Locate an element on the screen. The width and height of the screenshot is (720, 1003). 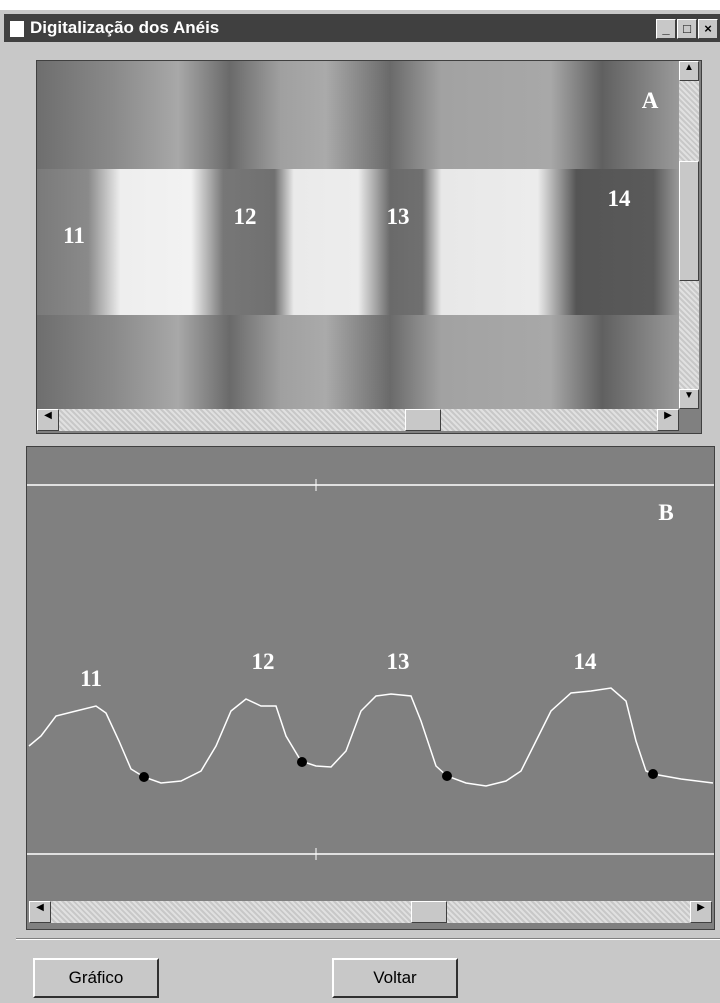
panel-label: A is located at coordinates (650, 100).